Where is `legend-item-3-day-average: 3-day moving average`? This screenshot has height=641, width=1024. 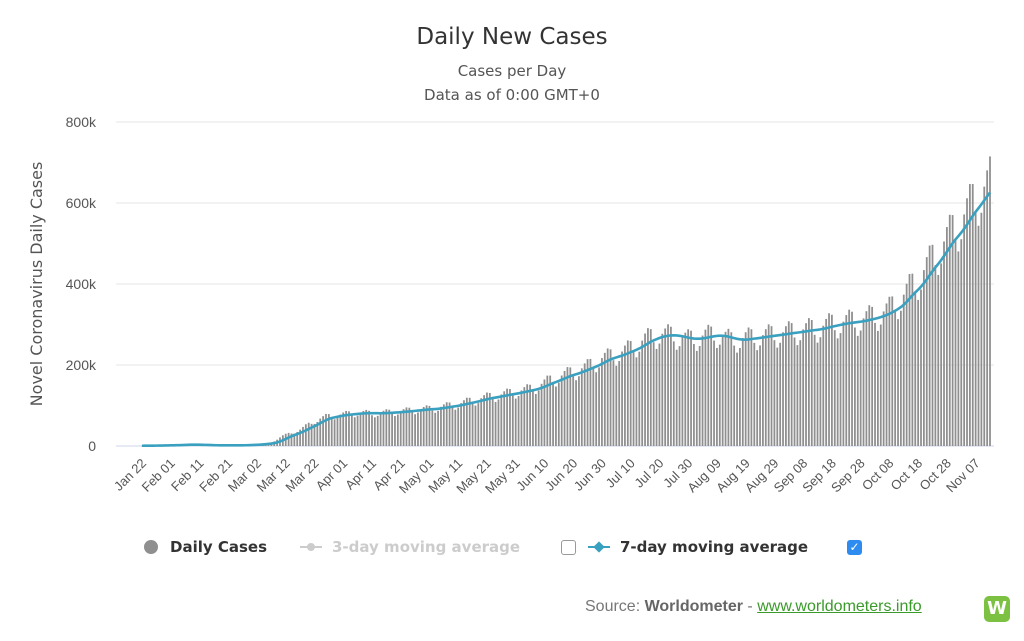 legend-item-3-day-average: 3-day moving average is located at coordinates (410, 547).